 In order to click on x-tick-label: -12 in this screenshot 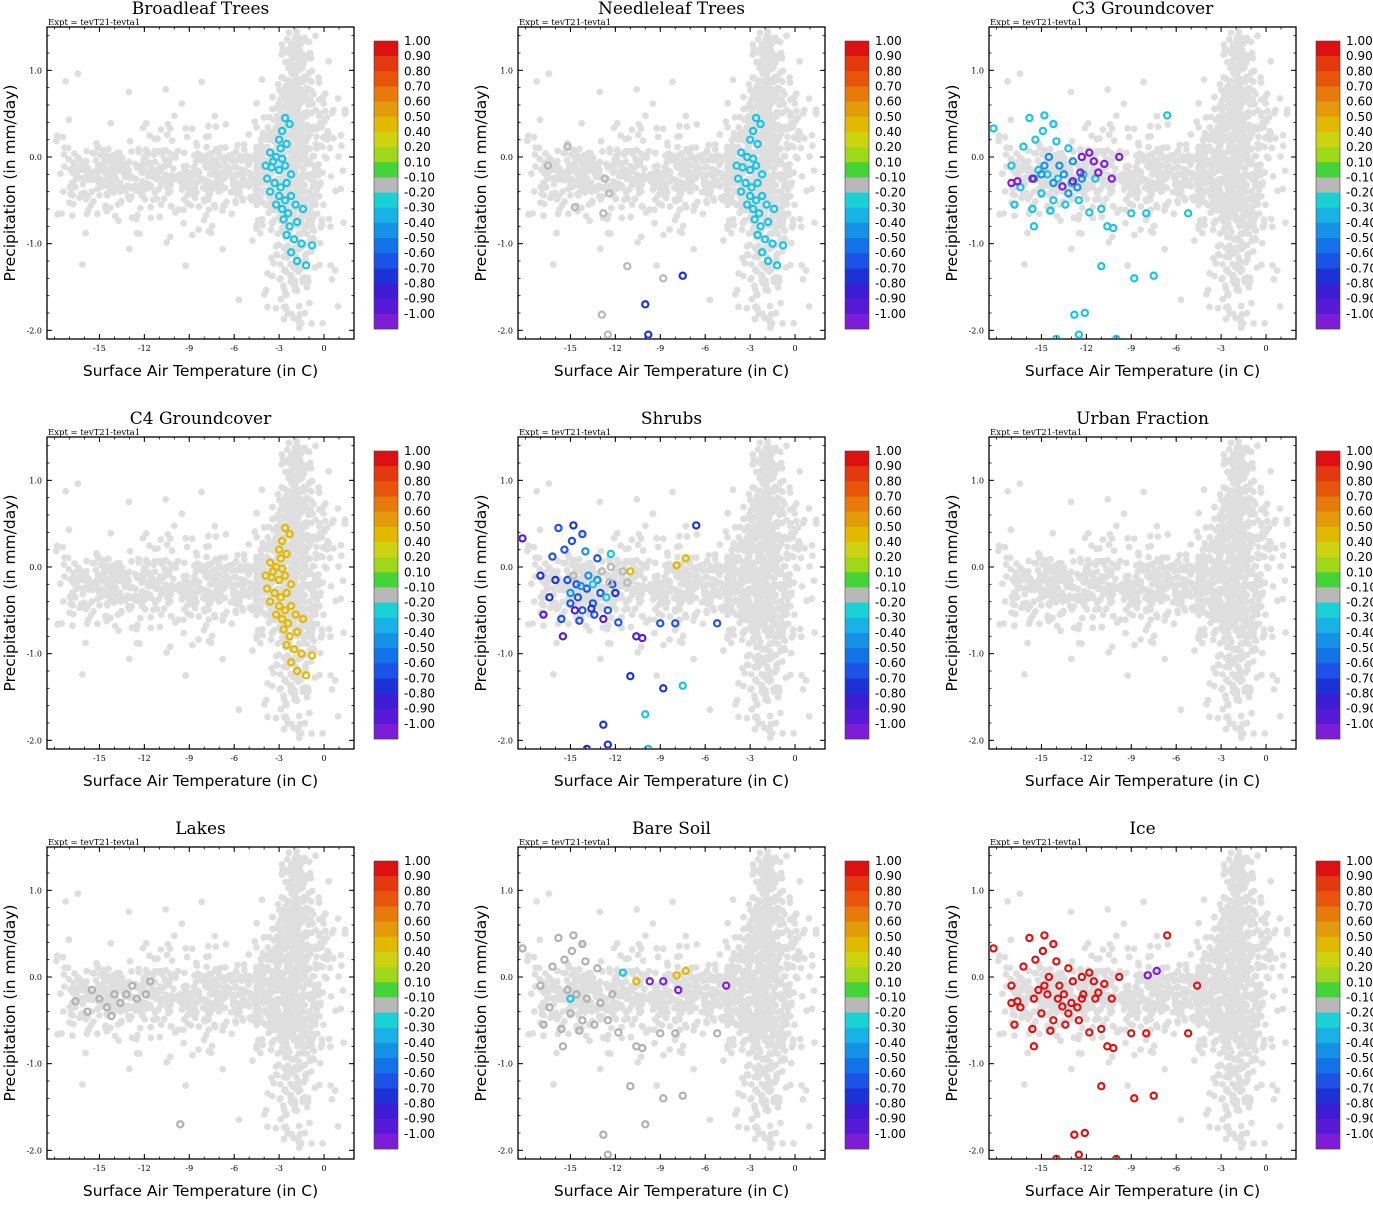, I will do `click(144, 348)`.